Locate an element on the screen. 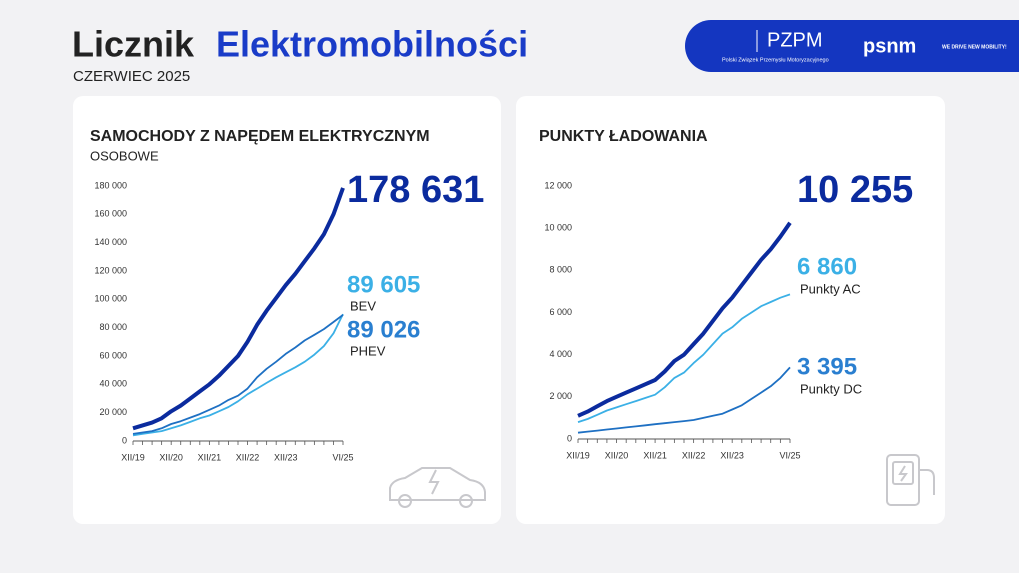  value-label: 178 631 is located at coordinates (415, 190).